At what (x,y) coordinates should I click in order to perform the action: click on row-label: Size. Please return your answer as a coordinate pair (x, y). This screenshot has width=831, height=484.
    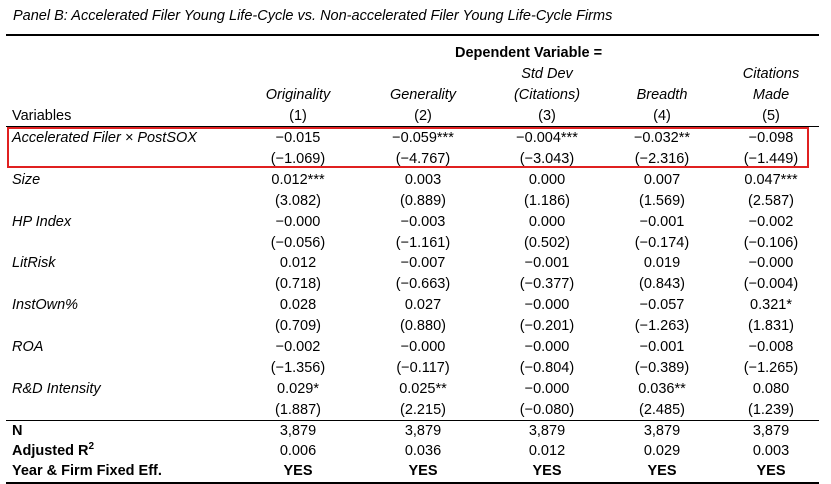
    Looking at the image, I should click on (26, 179).